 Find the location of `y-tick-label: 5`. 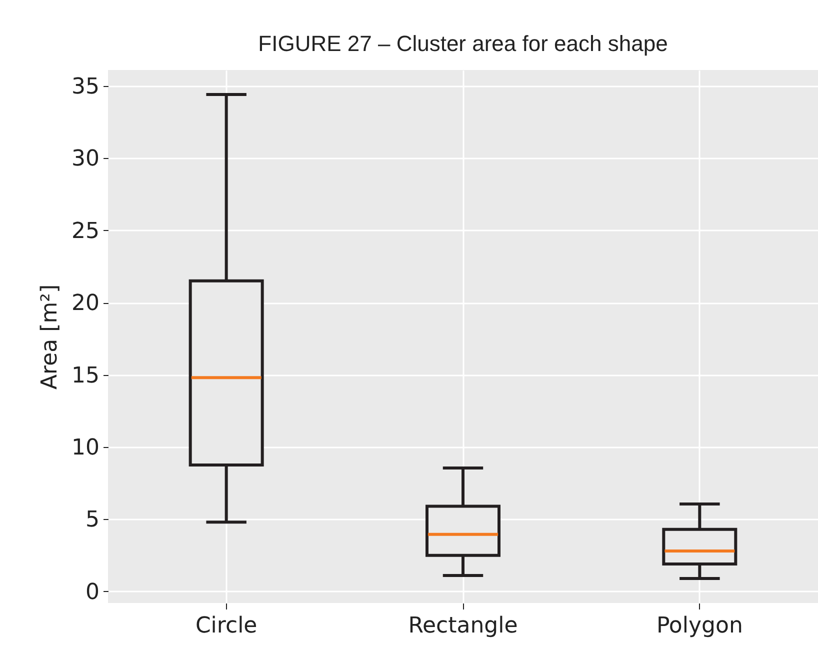

y-tick-label: 5 is located at coordinates (93, 520).